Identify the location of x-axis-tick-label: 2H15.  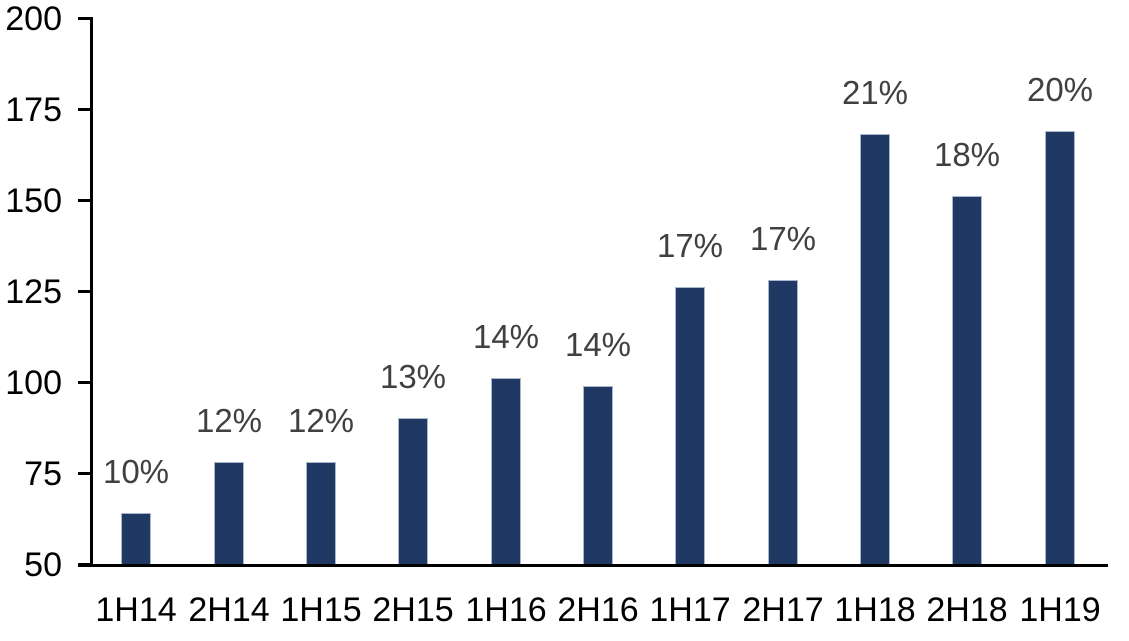
(413, 610).